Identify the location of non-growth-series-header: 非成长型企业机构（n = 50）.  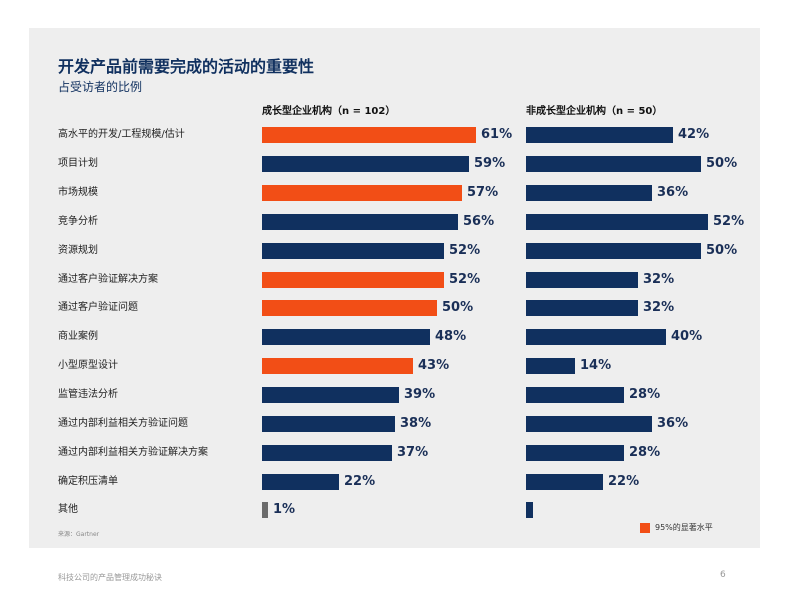
(594, 111).